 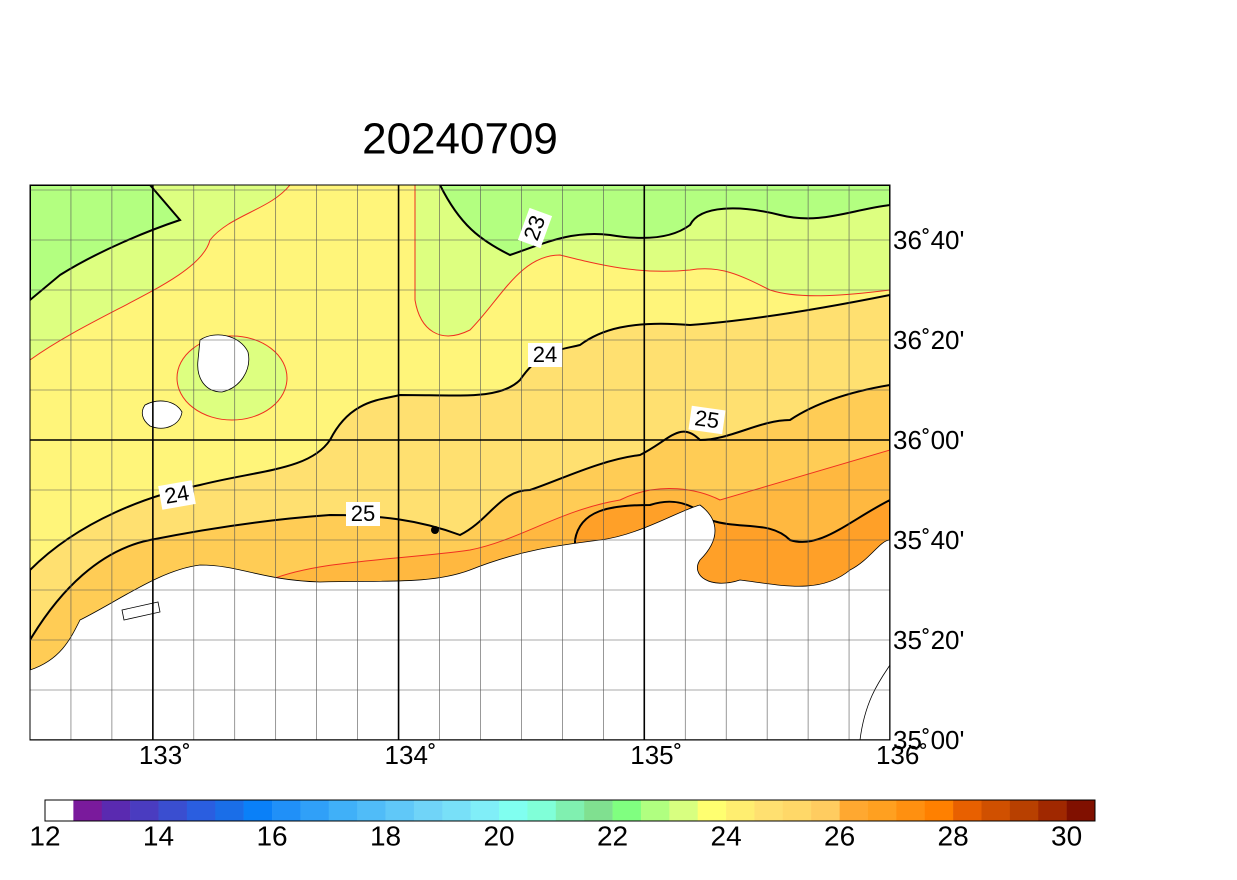 I want to click on colorbar-tick-label: 22, so click(x=612, y=835).